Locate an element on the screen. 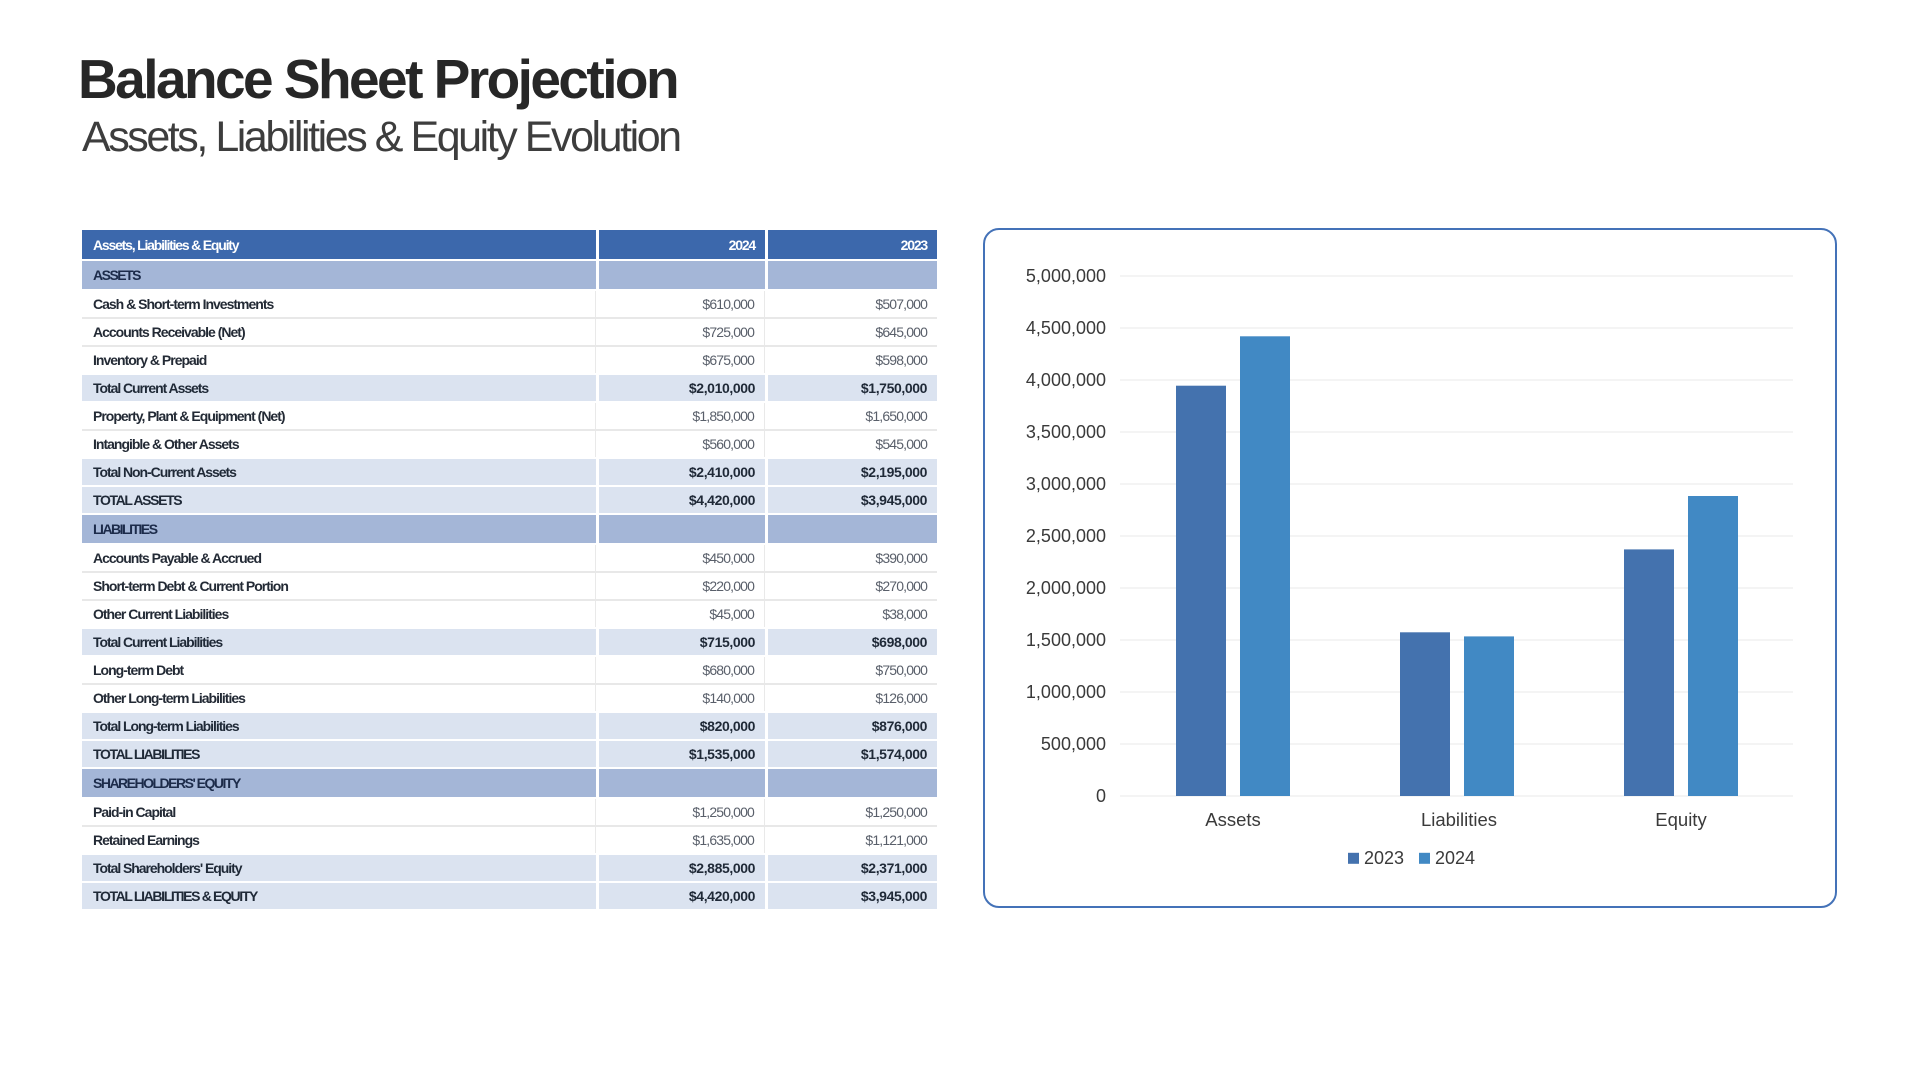 This screenshot has width=1920, height=1080. svg-text: 2,500,000 is located at coordinates (1066, 536).